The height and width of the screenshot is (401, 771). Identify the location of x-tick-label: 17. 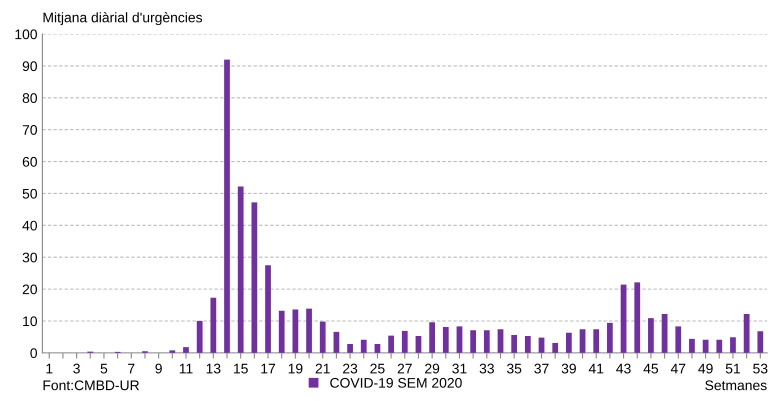
(268, 369).